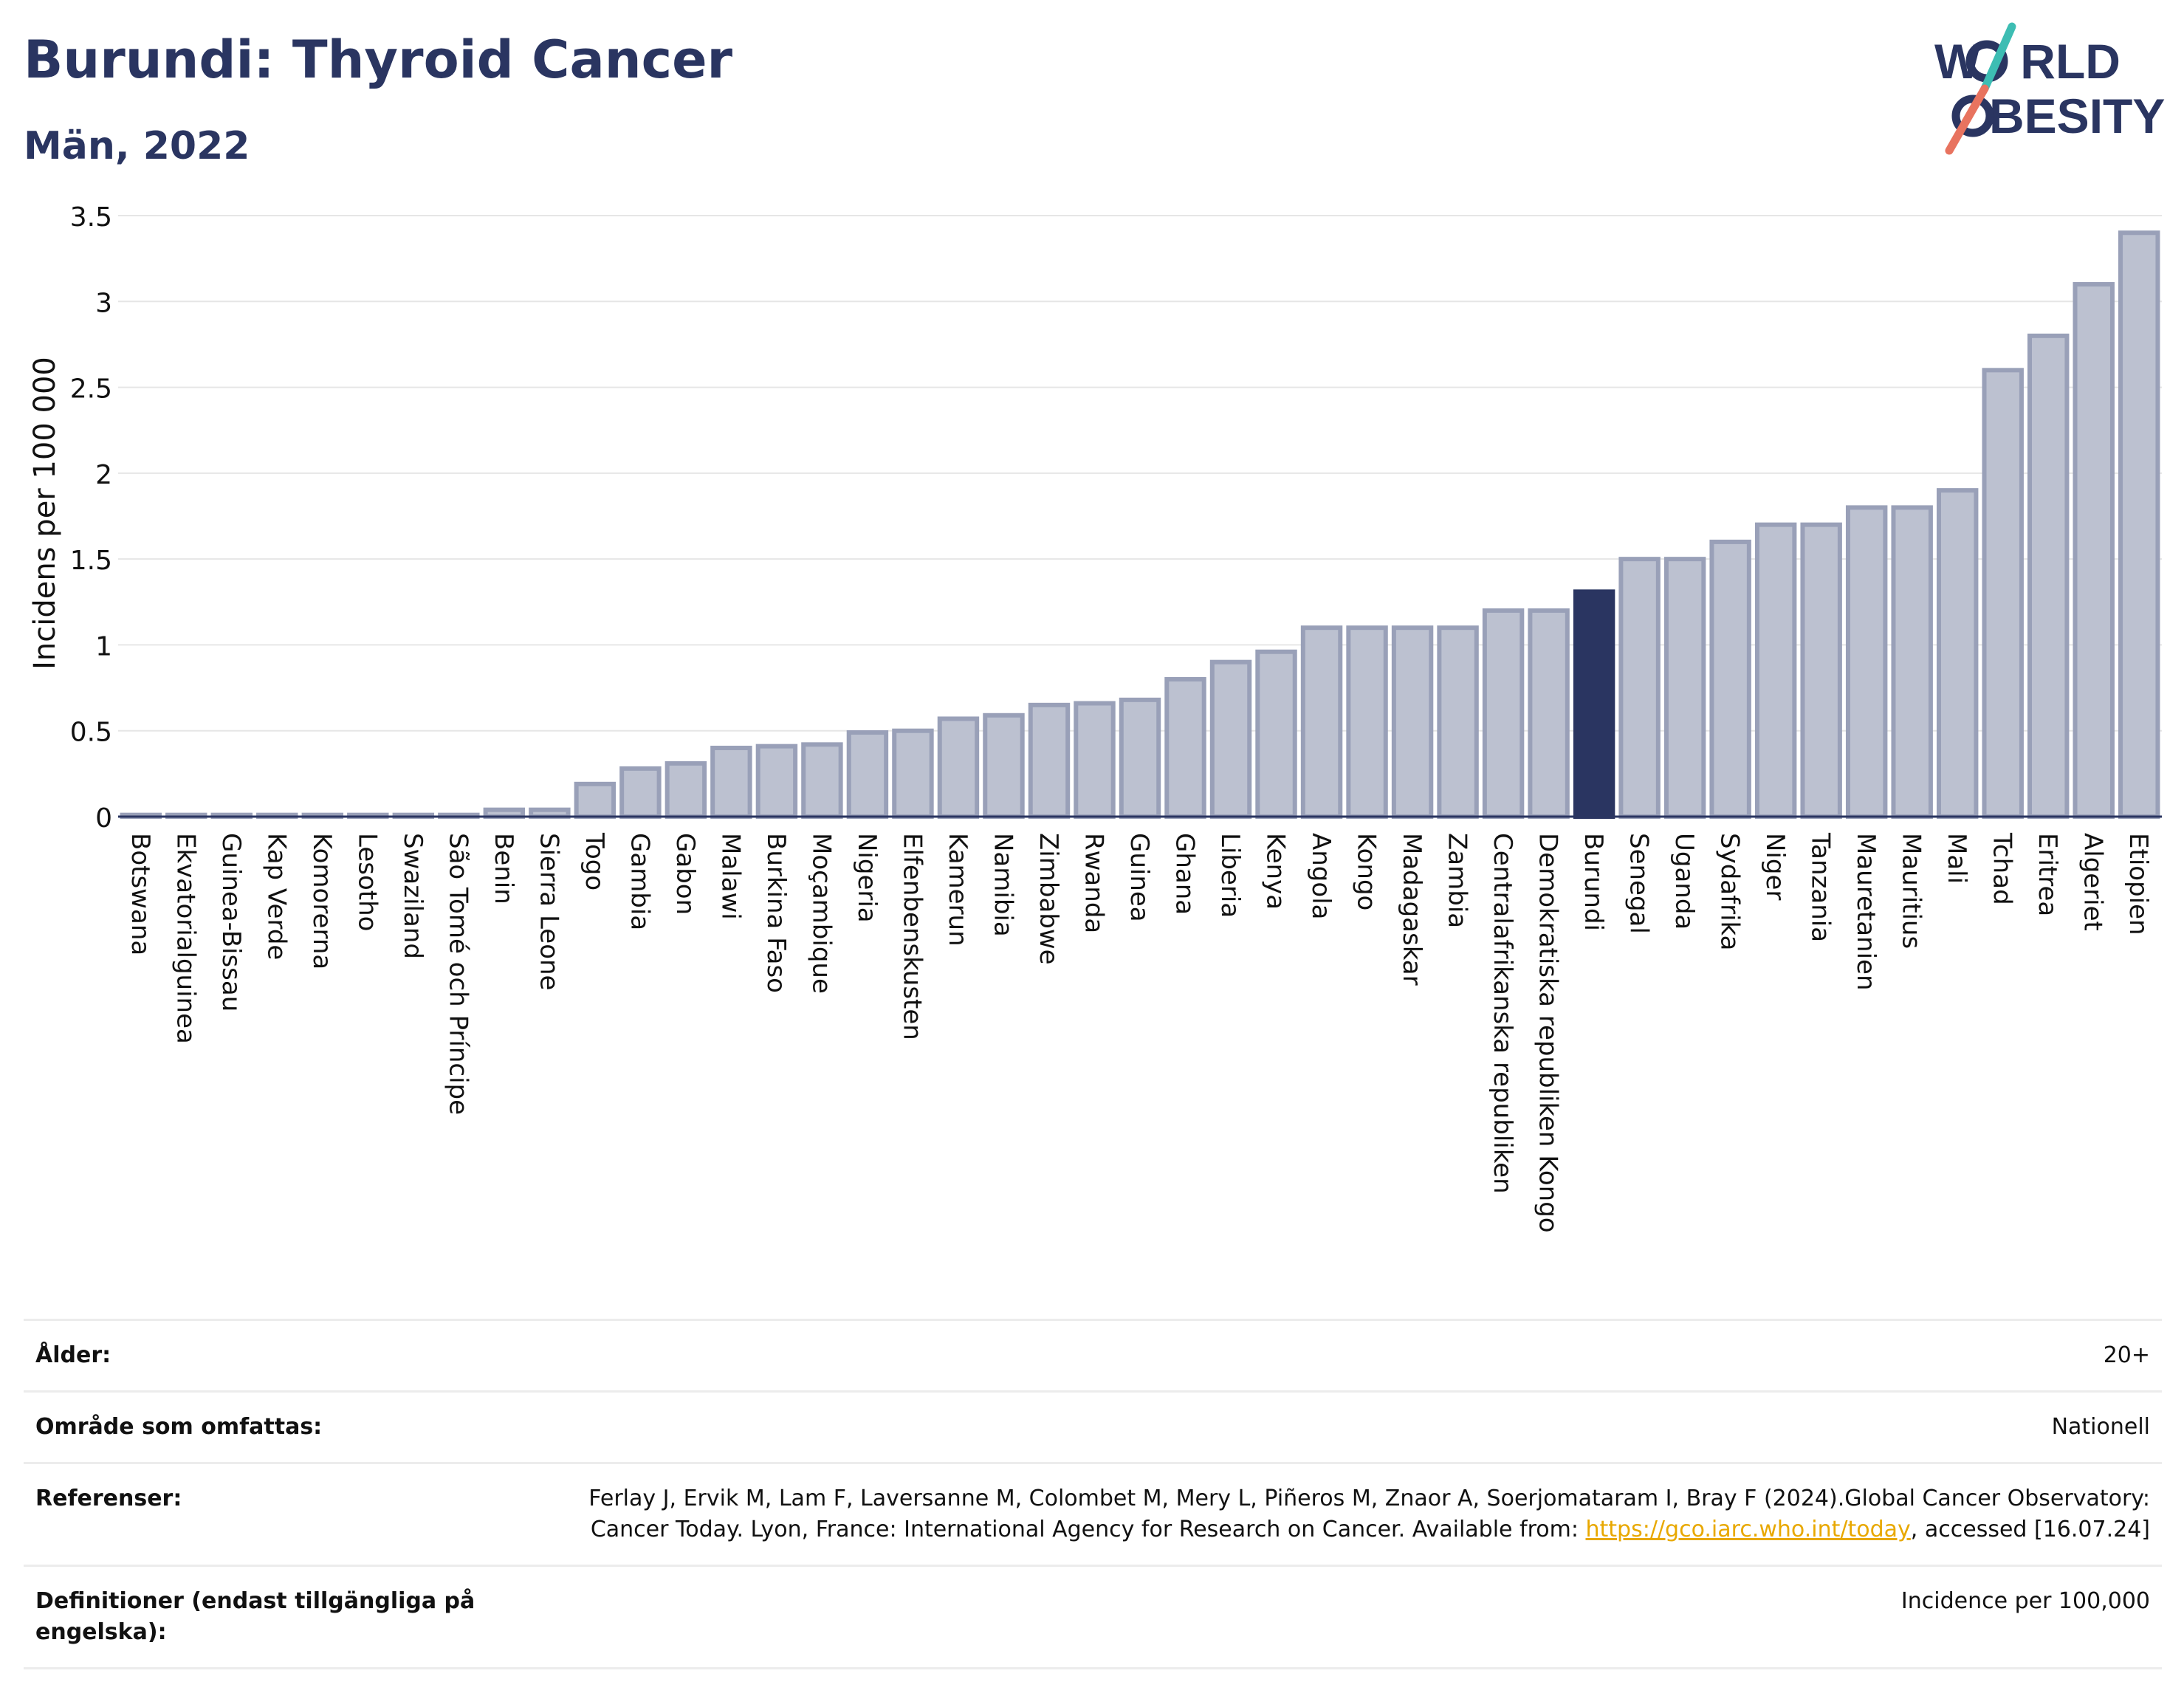 The image size is (2184, 1696). I want to click on definitions-value: Incidence per 100,000, so click(2025, 1601).